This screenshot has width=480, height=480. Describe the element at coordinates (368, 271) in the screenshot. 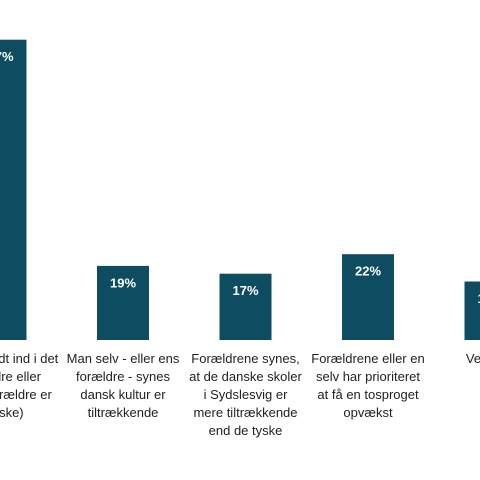

I see `value-label: 22%` at that location.